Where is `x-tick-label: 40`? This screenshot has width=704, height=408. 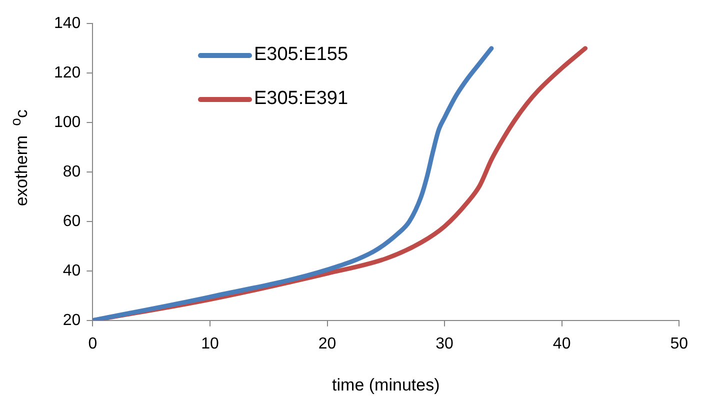
x-tick-label: 40 is located at coordinates (561, 343).